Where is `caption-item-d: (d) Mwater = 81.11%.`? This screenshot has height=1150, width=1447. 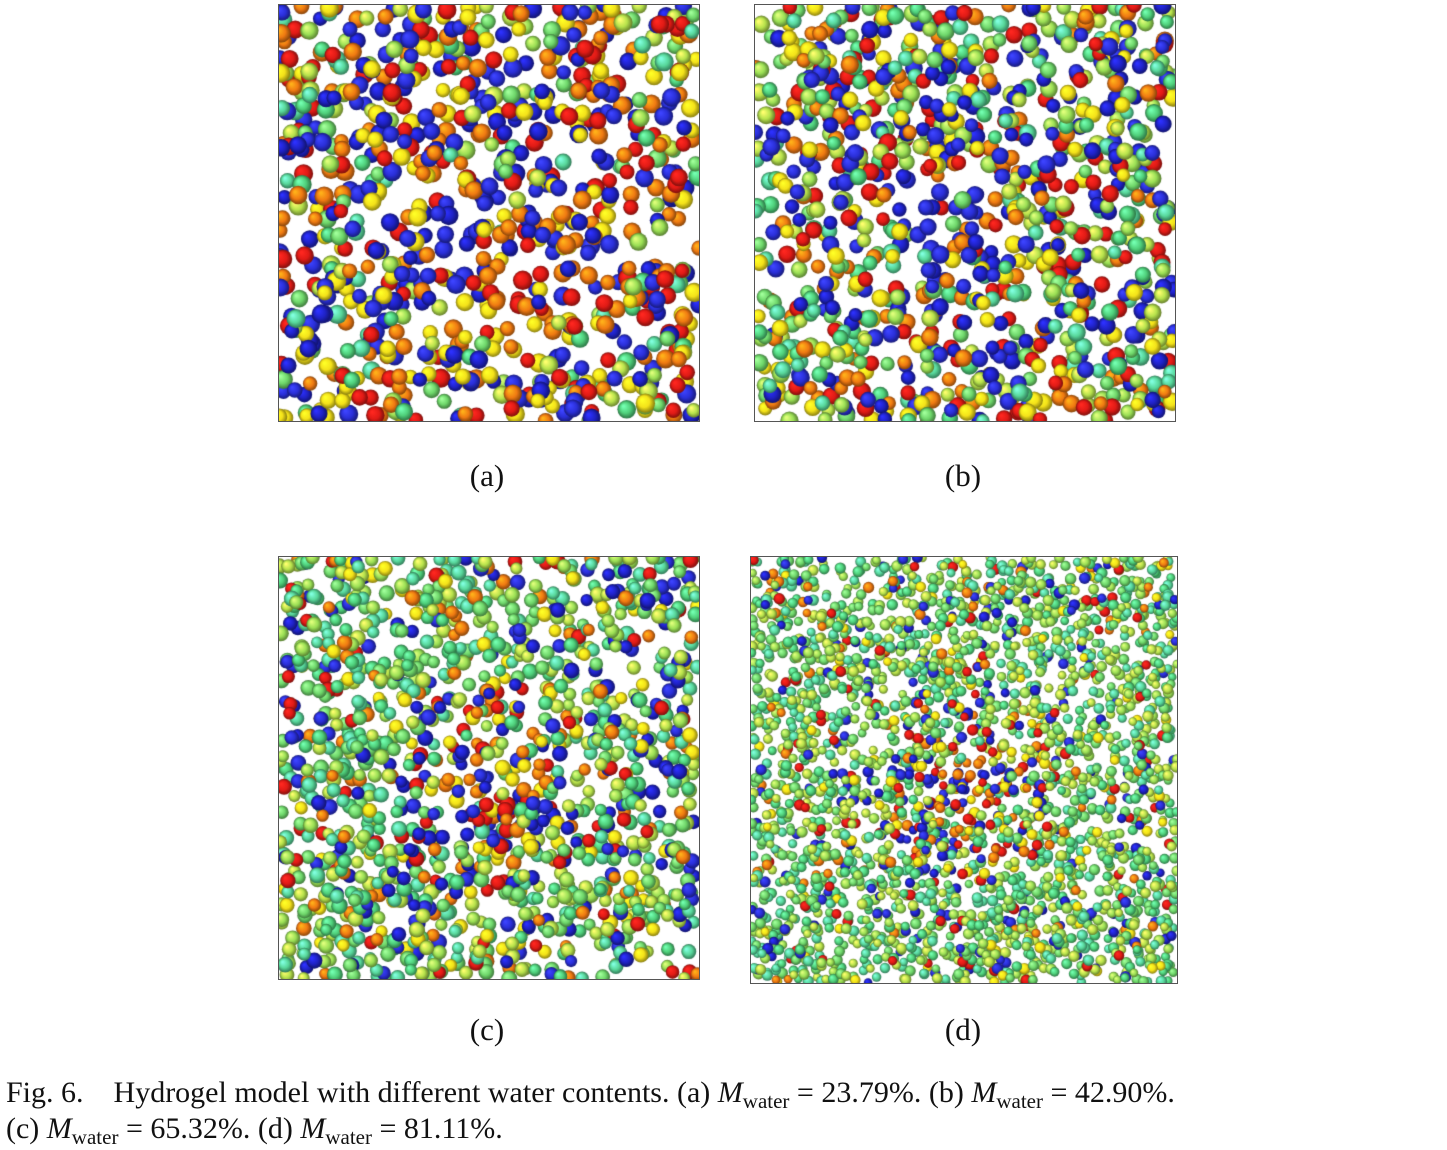
caption-item-d: (d) Mwater = 81.11%. is located at coordinates (380, 1130).